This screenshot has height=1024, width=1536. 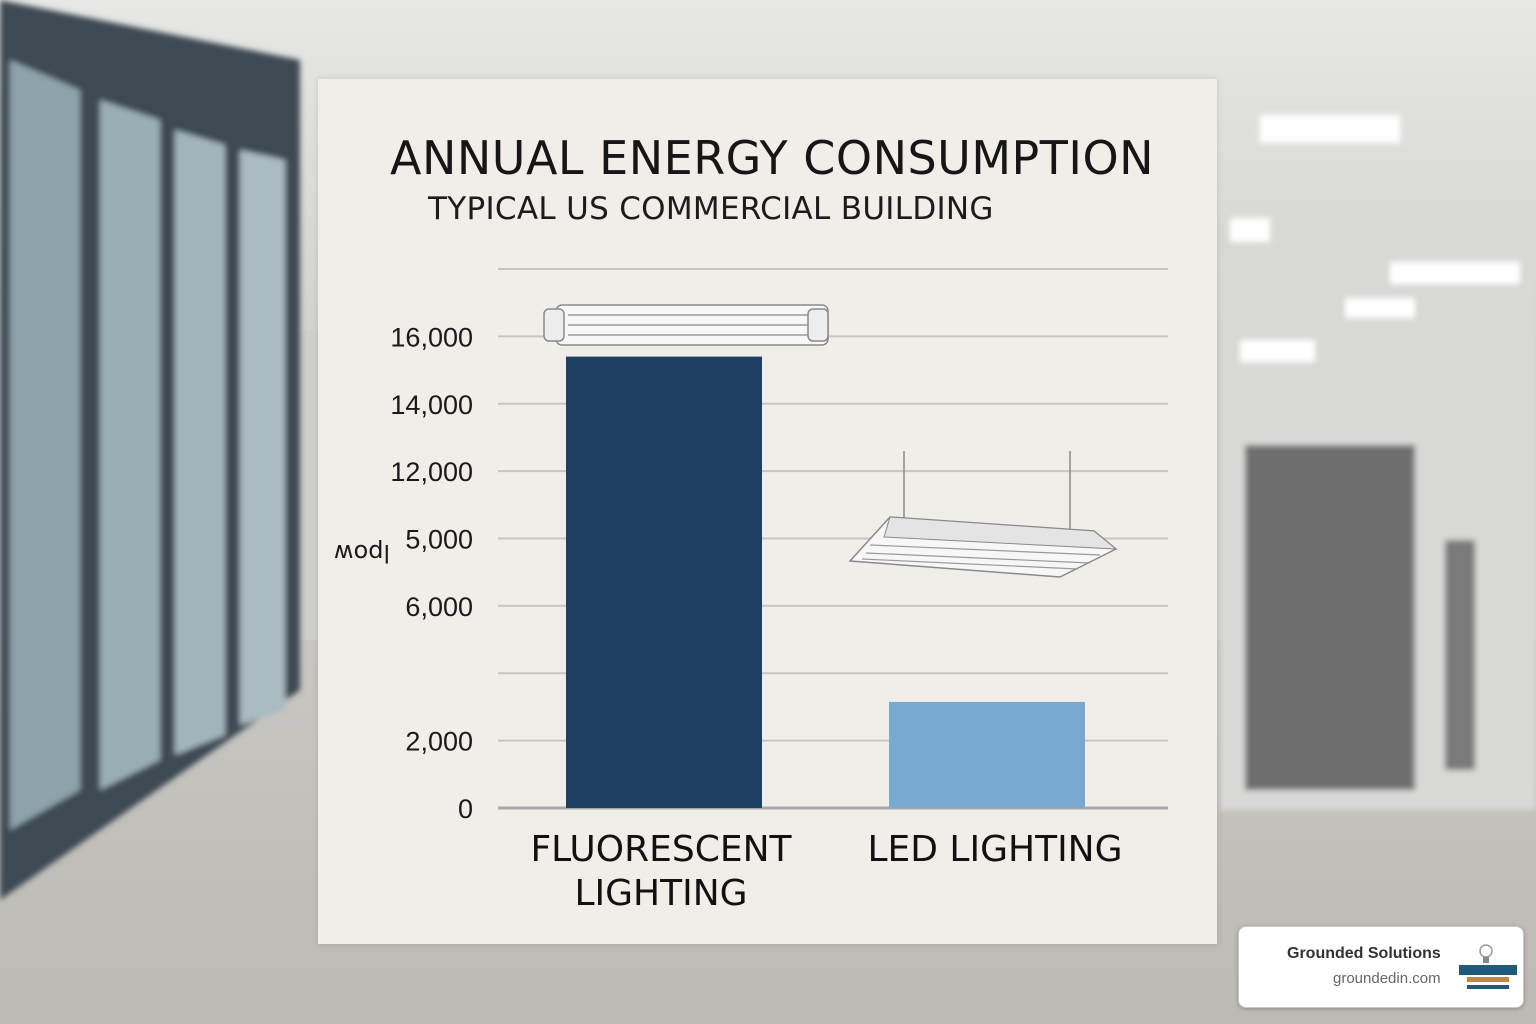 What do you see at coordinates (1387, 978) in the screenshot?
I see `brand-url: groundedin.com` at bounding box center [1387, 978].